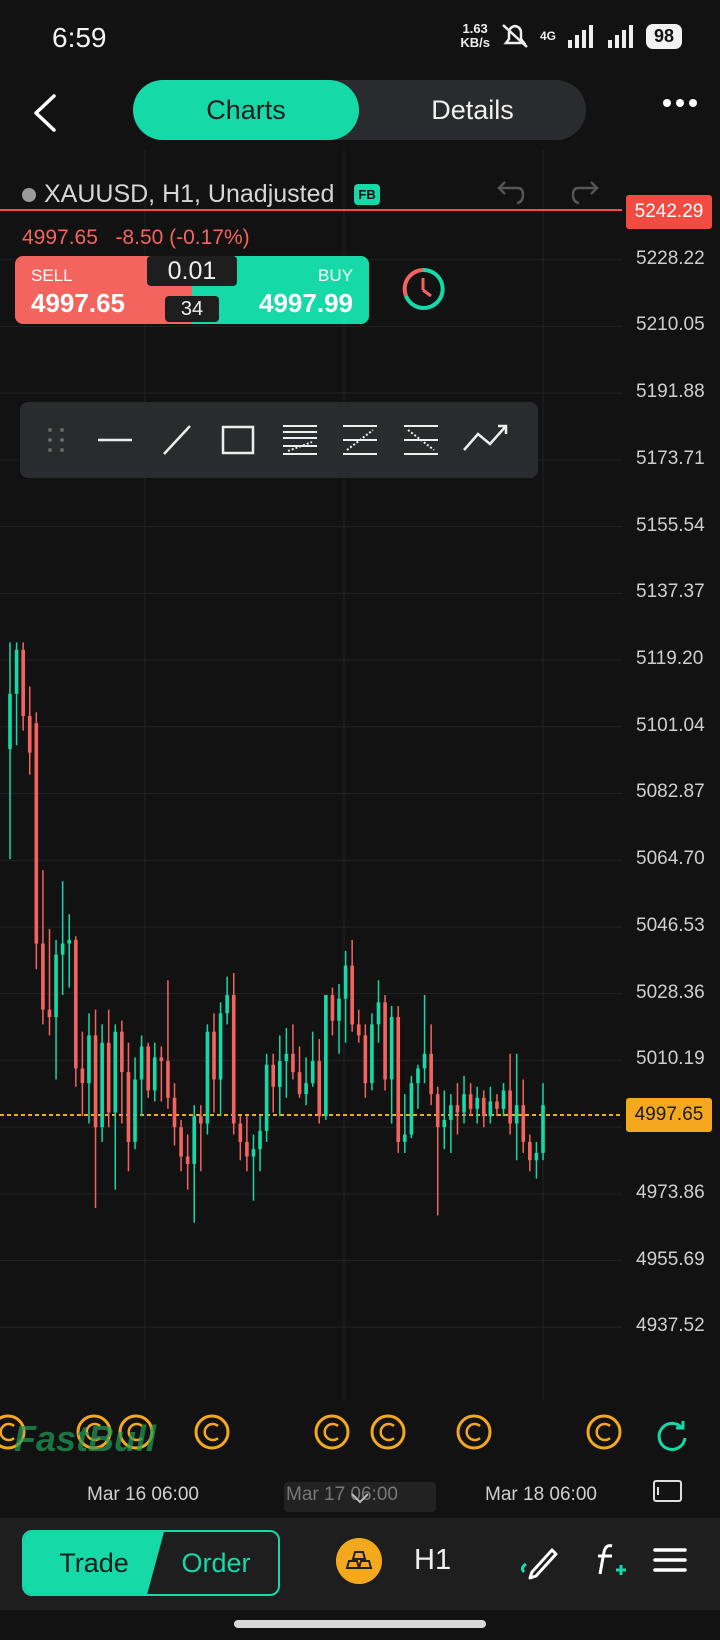 The height and width of the screenshot is (1640, 720). What do you see at coordinates (433, 1560) in the screenshot?
I see `timeframe-selector: H1` at bounding box center [433, 1560].